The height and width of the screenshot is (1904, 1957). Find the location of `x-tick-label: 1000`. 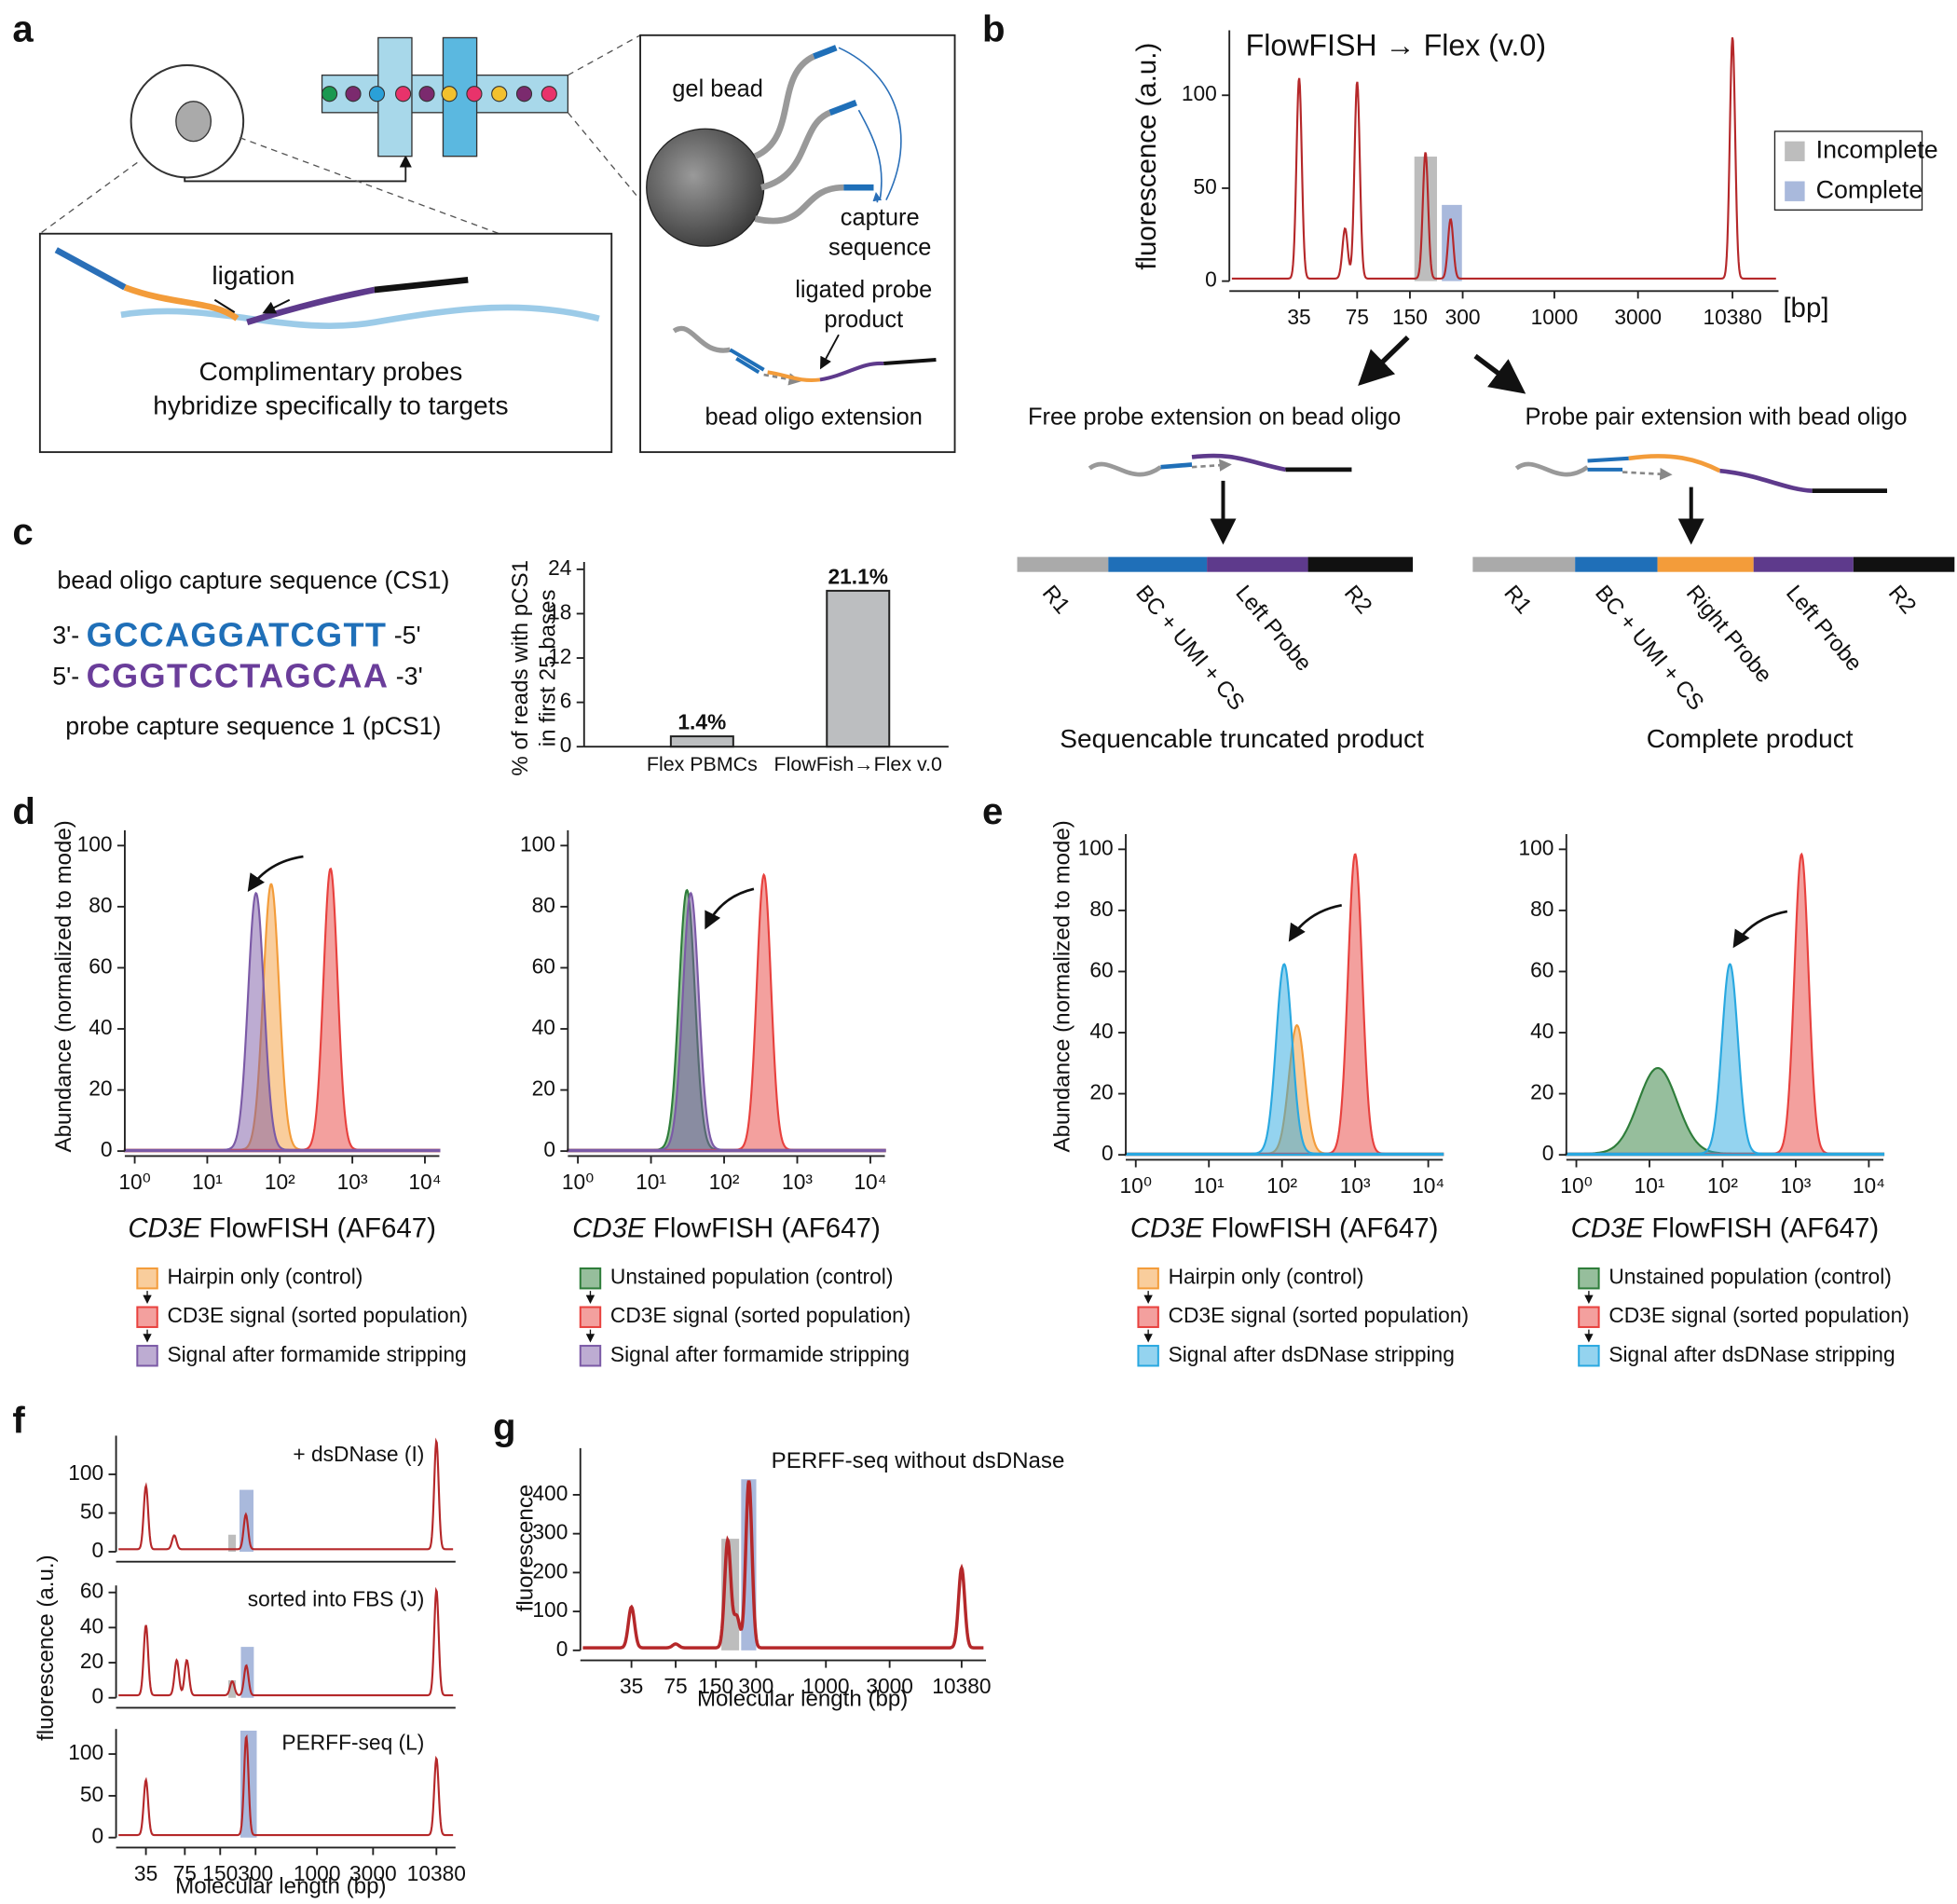

x-tick-label: 1000 is located at coordinates (826, 1686).